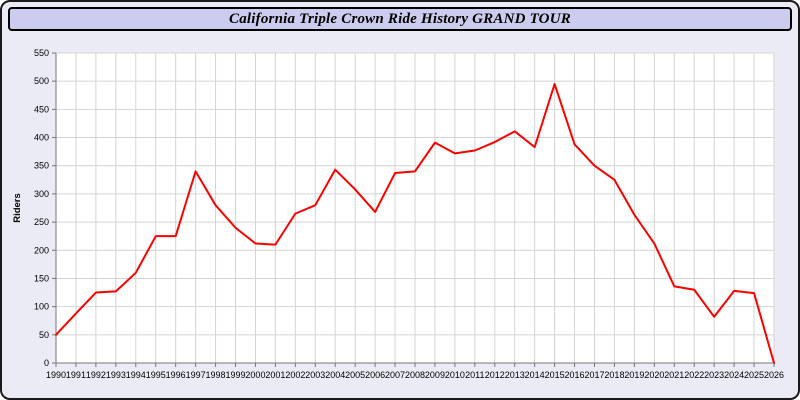 This screenshot has width=800, height=400. I want to click on y-tick-label: 400, so click(41, 138).